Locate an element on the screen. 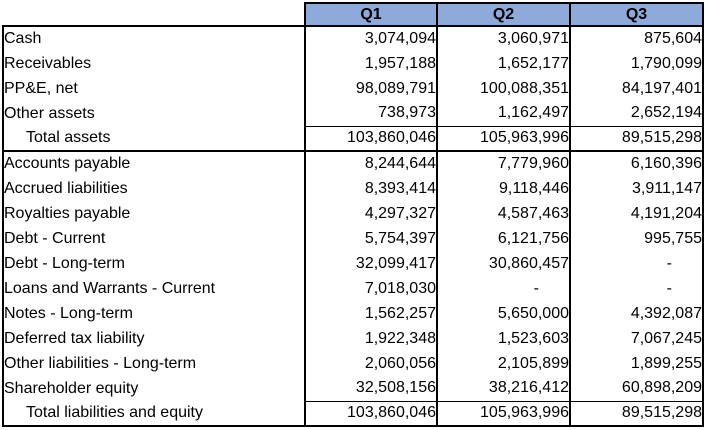 This screenshot has width=705, height=430. value-q3: 6,160,396 is located at coordinates (636, 163).